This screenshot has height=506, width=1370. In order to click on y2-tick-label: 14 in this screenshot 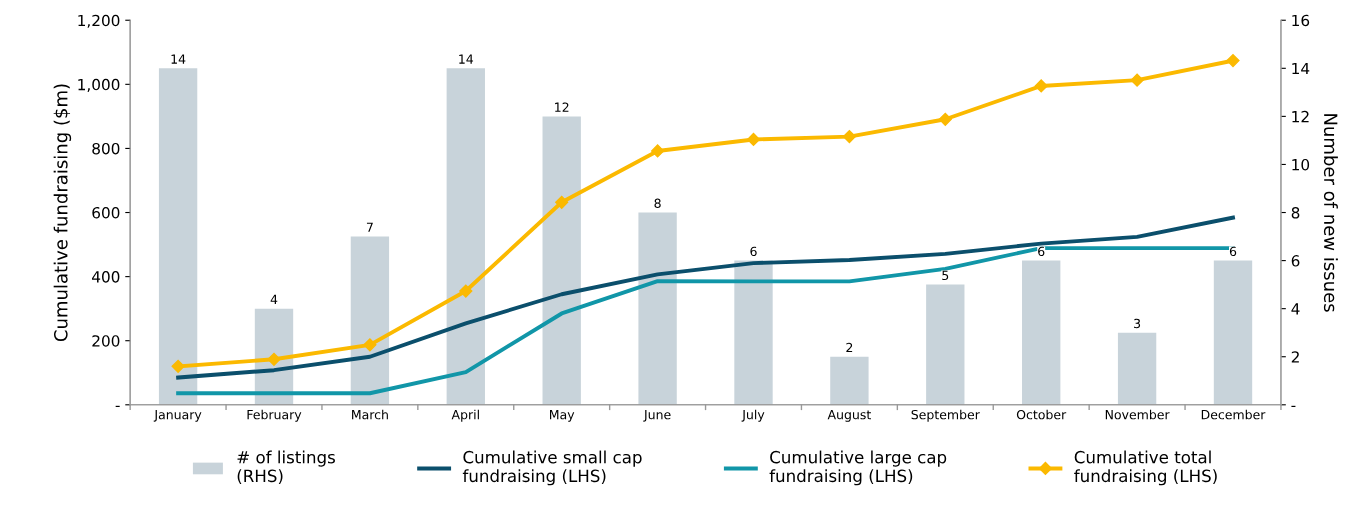, I will do `click(1301, 68)`.